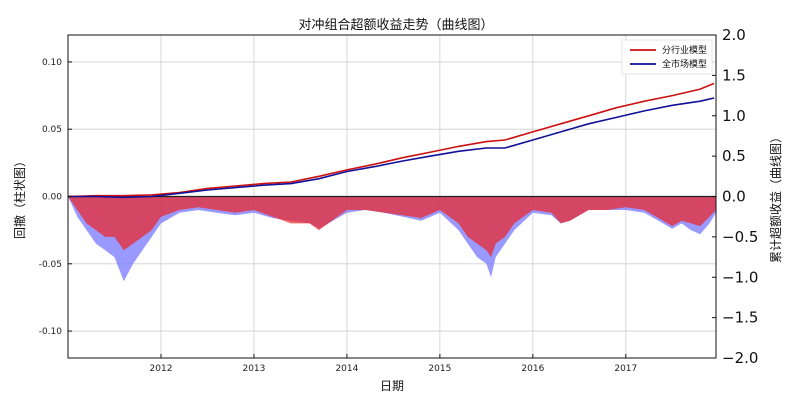 This screenshot has width=800, height=409. Describe the element at coordinates (734, 156) in the screenshot. I see `right-tick-label: 0.5` at that location.